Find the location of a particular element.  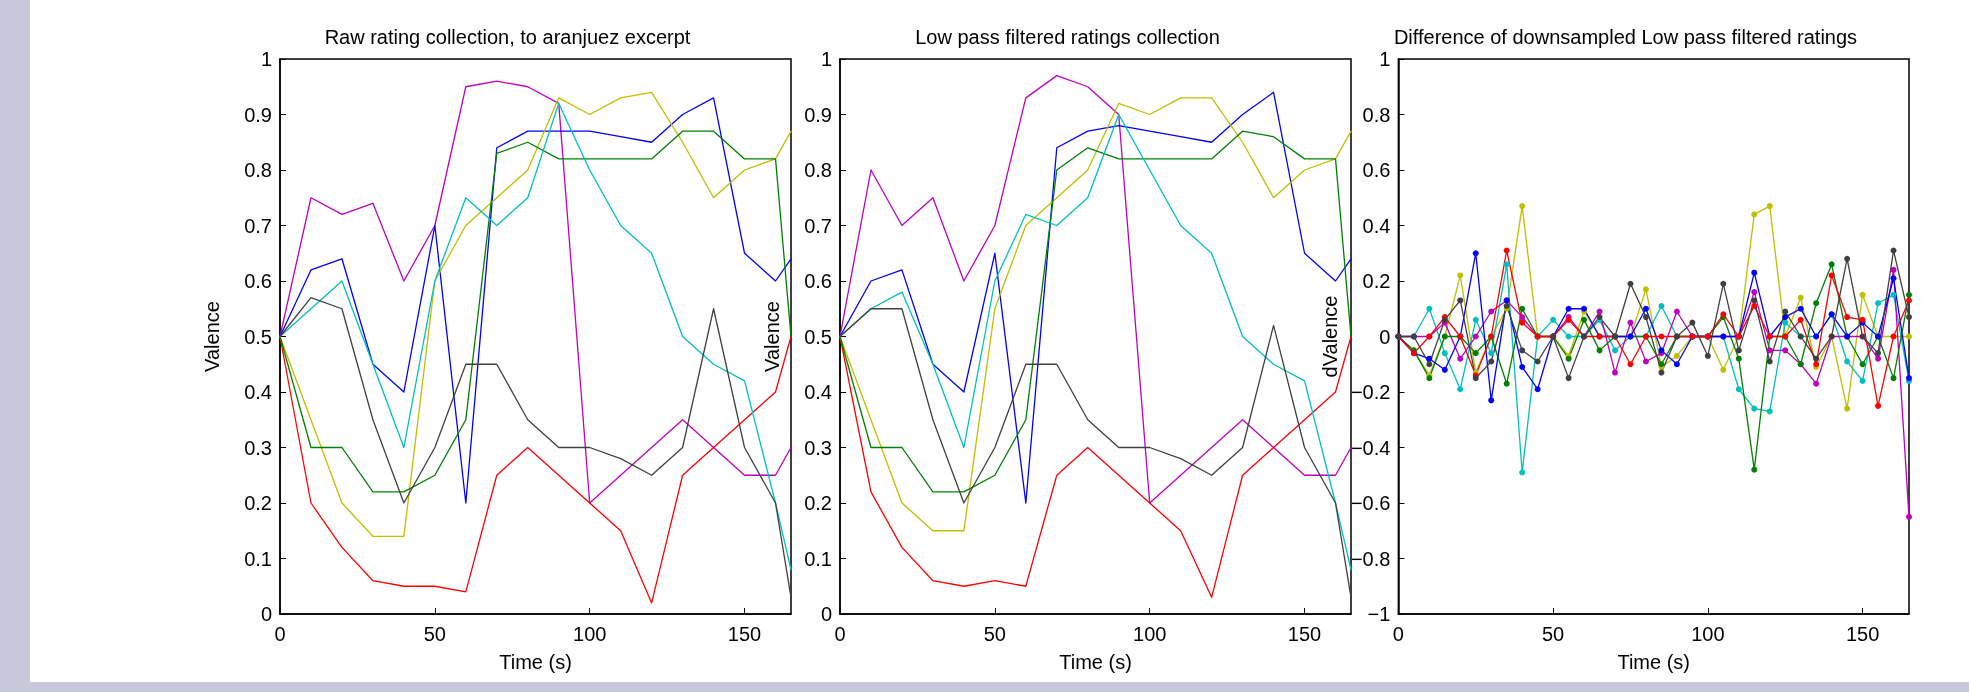

chart-title: Raw rating collection, to aranjuez excerpt is located at coordinates (507, 37).